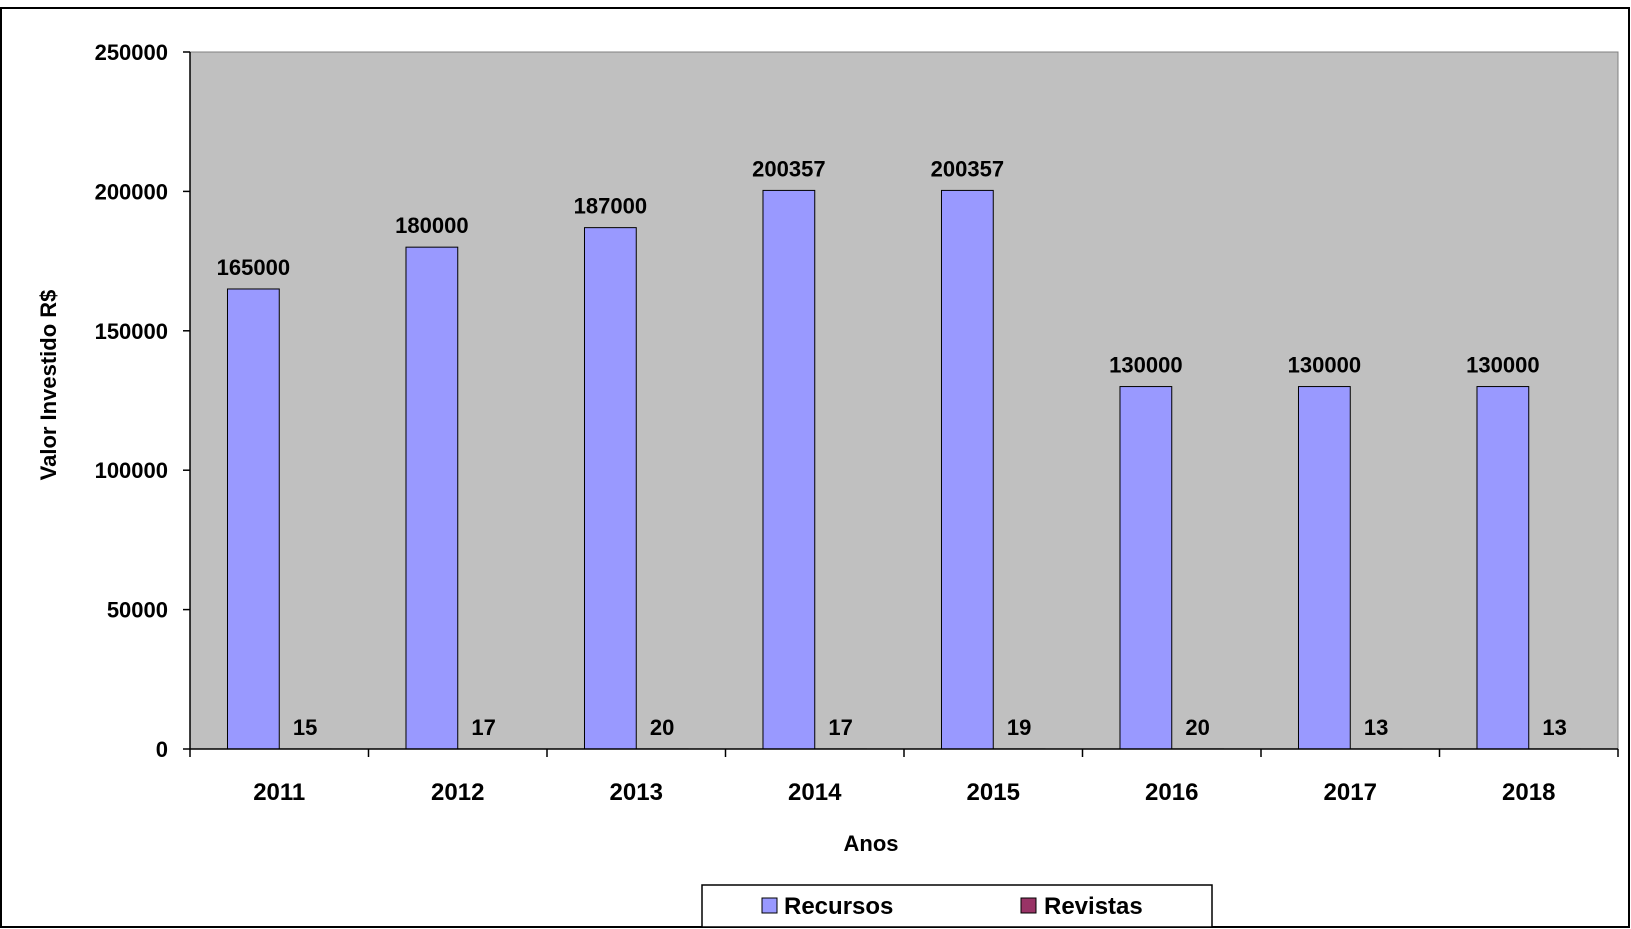 The height and width of the screenshot is (929, 1631). I want to click on y-axis-ticks: 0 50000 100000 150000 200000 250000, so click(142, 401).